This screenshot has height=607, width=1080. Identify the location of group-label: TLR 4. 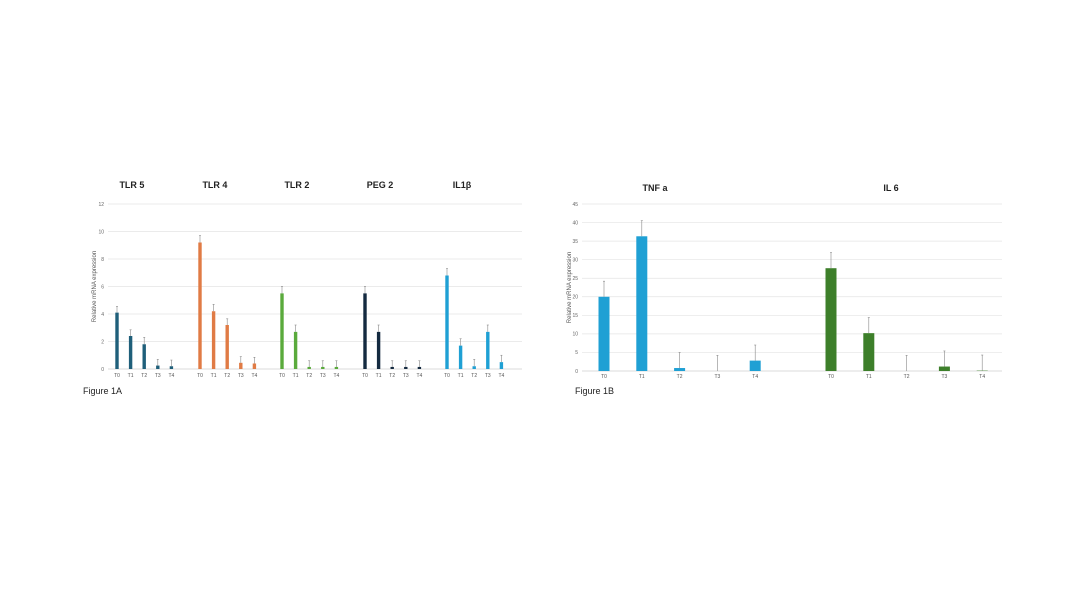
(214, 185).